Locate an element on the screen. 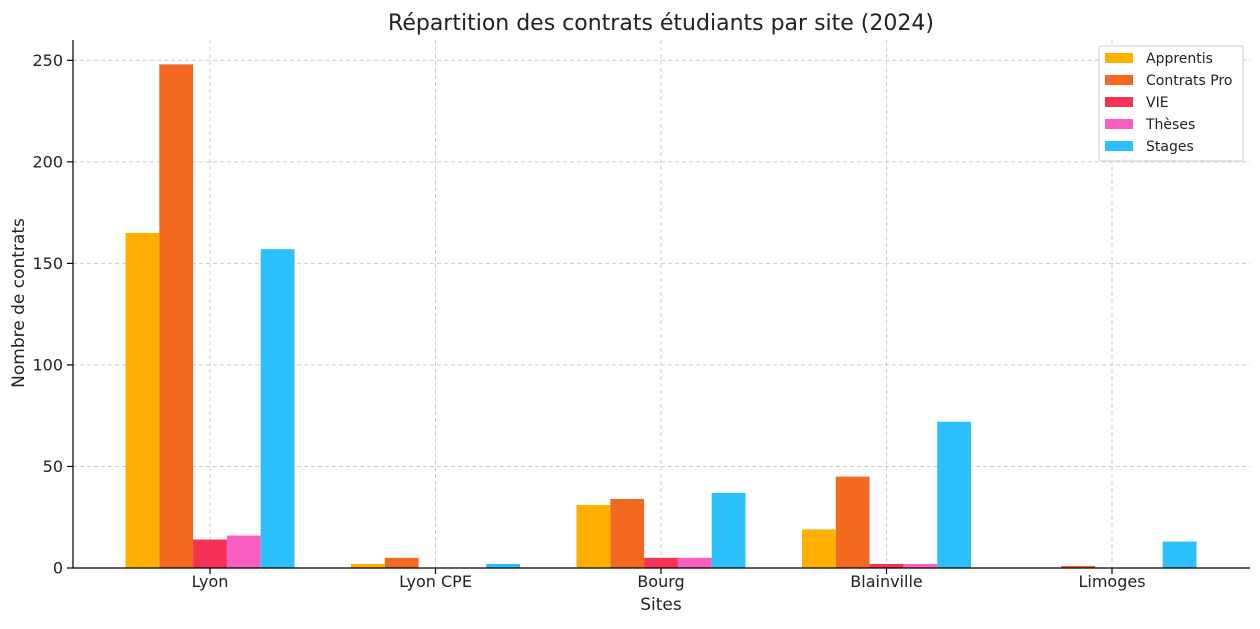 Image resolution: width=1260 pixels, height=629 pixels. x-tick-label: Blainville is located at coordinates (886, 581).